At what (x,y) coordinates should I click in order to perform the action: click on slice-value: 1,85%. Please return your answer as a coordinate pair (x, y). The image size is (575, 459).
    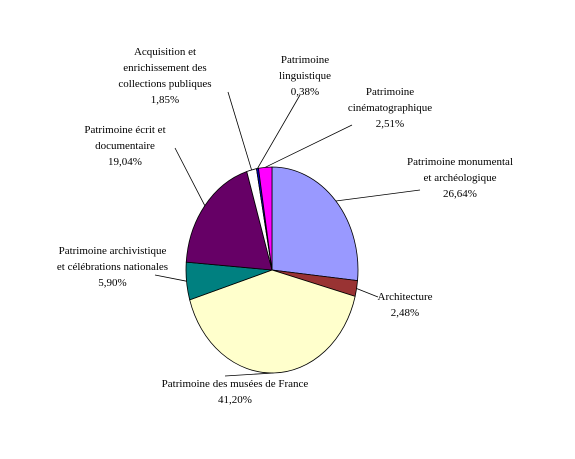
    Looking at the image, I should click on (165, 100).